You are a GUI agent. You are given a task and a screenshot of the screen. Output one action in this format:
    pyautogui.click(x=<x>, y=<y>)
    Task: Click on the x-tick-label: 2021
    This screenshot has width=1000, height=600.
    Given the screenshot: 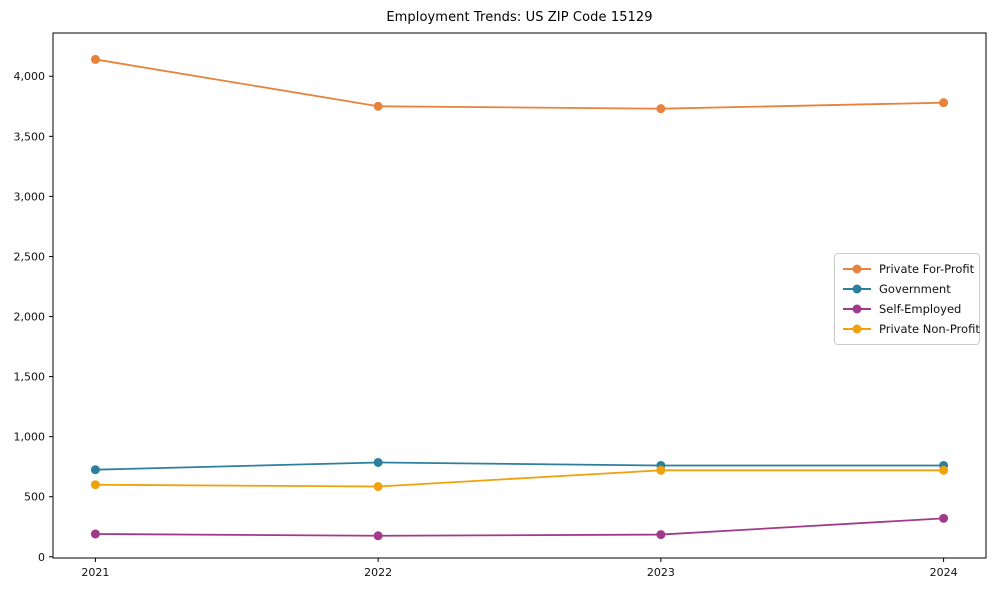 What is the action you would take?
    pyautogui.click(x=95, y=572)
    